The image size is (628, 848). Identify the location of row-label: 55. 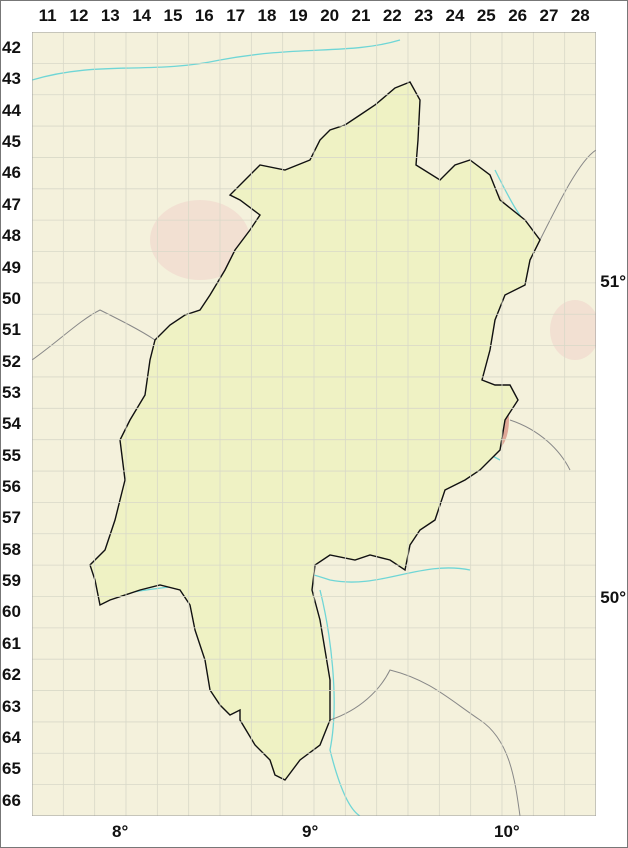
(11, 455).